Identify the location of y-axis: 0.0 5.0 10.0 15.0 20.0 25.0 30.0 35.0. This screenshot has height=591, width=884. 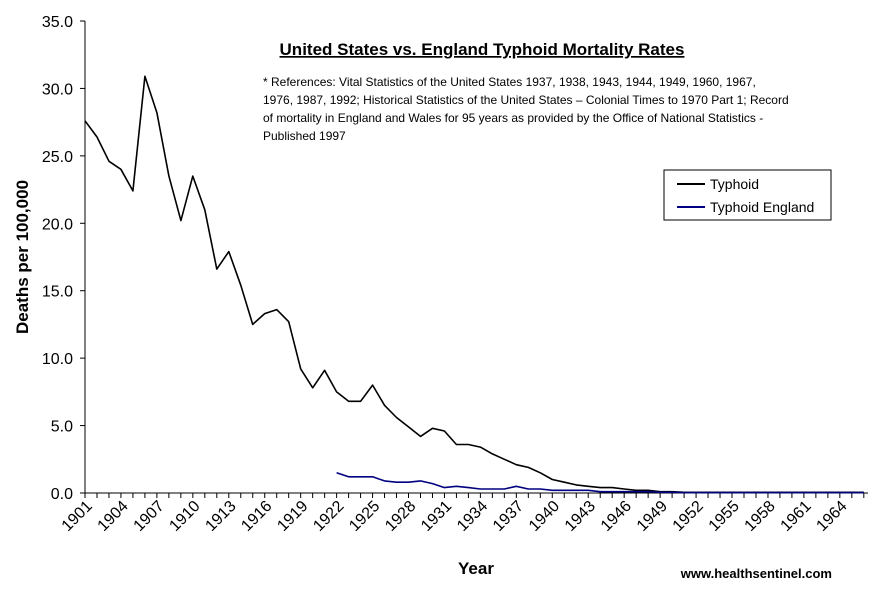
(64, 258).